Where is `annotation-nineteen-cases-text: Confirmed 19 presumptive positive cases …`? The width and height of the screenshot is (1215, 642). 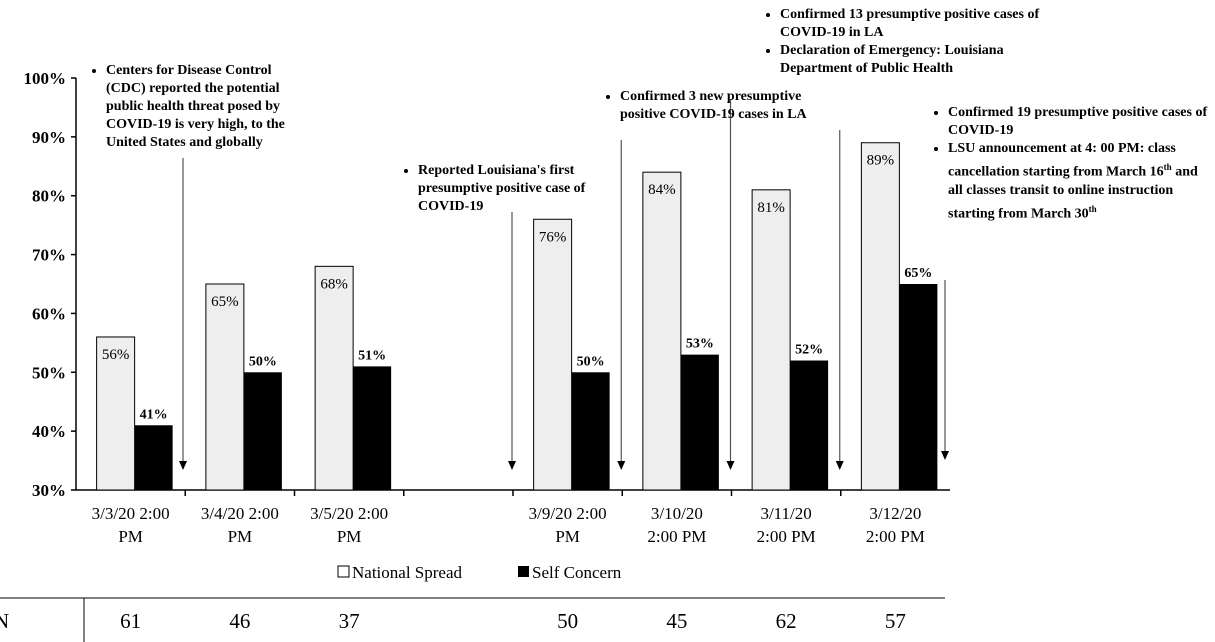 annotation-nineteen-cases-text: Confirmed 19 presumptive positive cases … is located at coordinates (1081, 122).